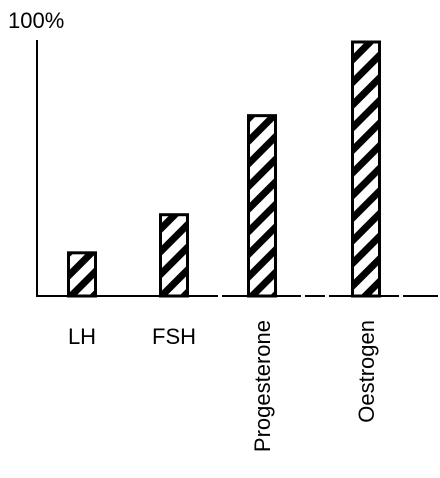 This screenshot has height=478, width=440. Describe the element at coordinates (366, 169) in the screenshot. I see `bar-oestrogen` at that location.